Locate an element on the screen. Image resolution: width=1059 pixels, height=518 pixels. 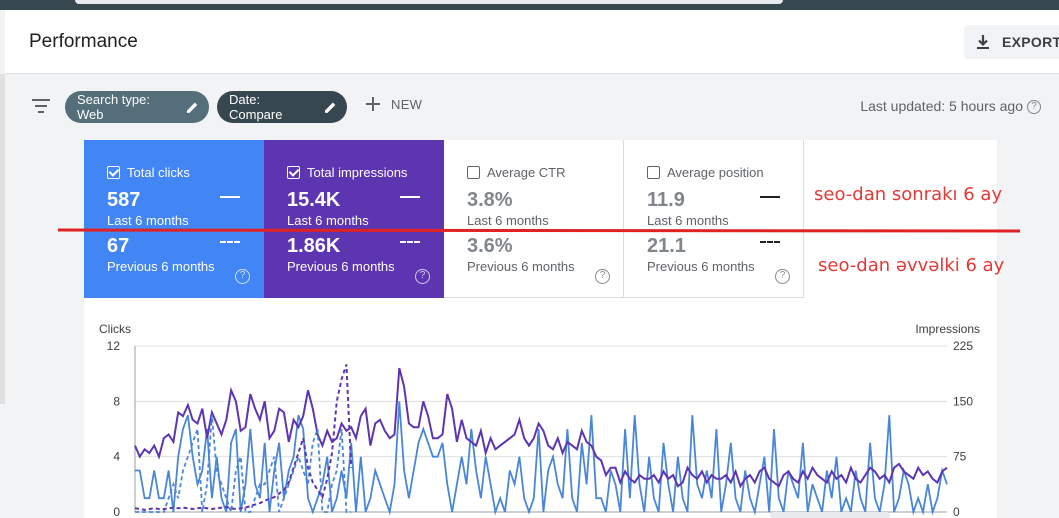
y-left-label: Clicks is located at coordinates (115, 329).